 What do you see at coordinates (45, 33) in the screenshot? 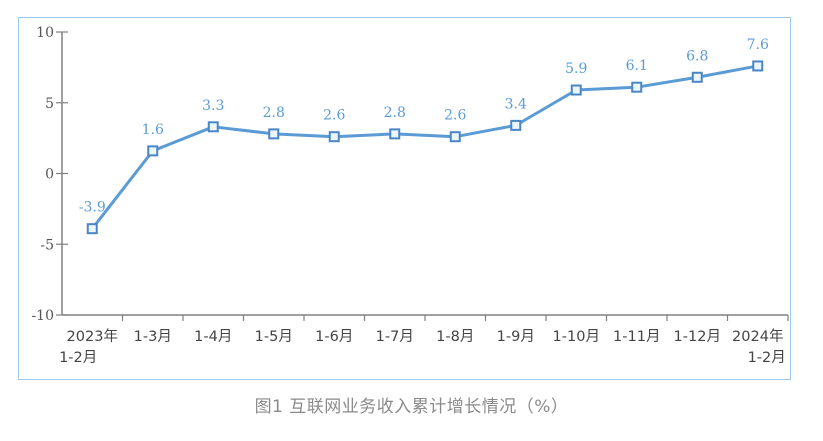
I see `y-tick-label: 10` at bounding box center [45, 33].